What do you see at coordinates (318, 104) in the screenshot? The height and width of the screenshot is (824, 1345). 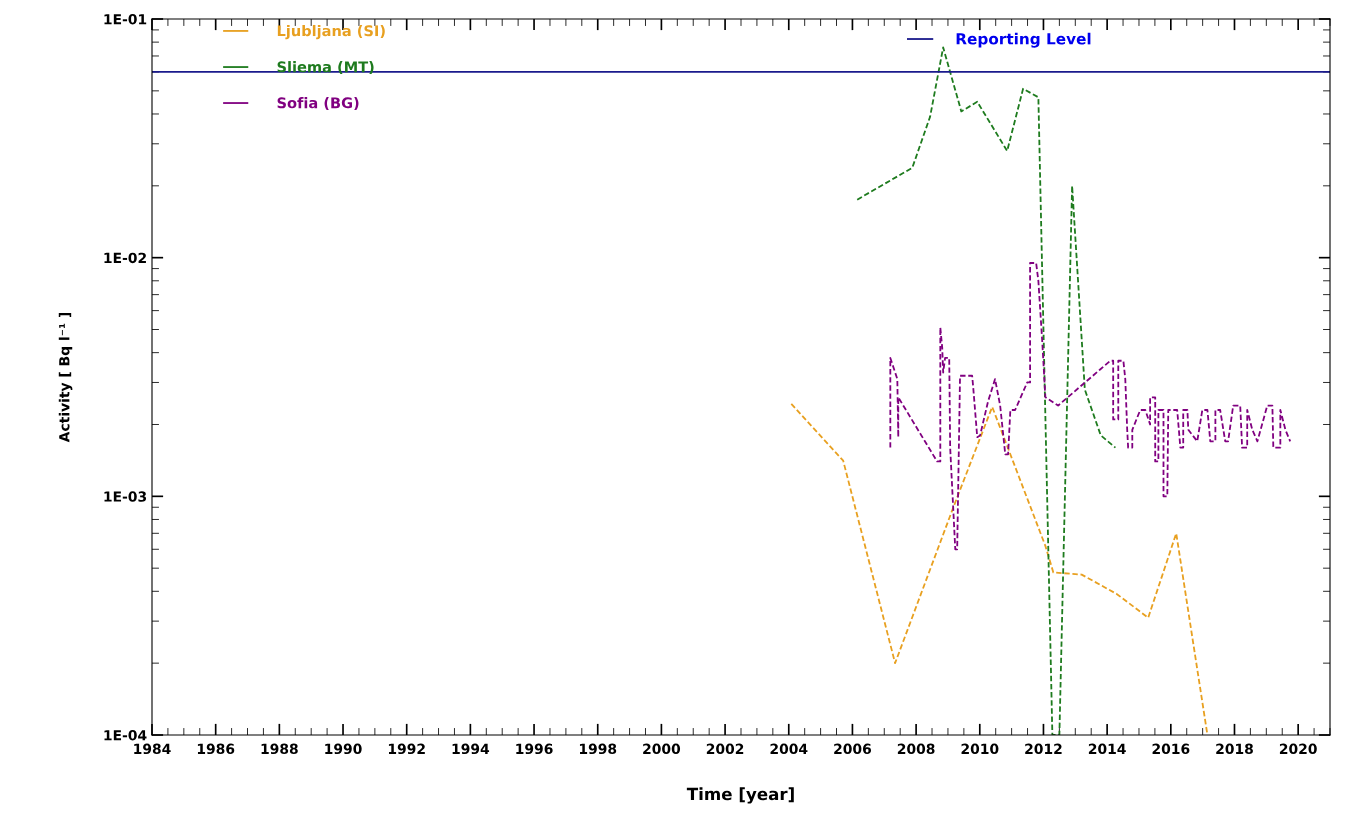 I see `legend-label: Sofia (BG)` at bounding box center [318, 104].